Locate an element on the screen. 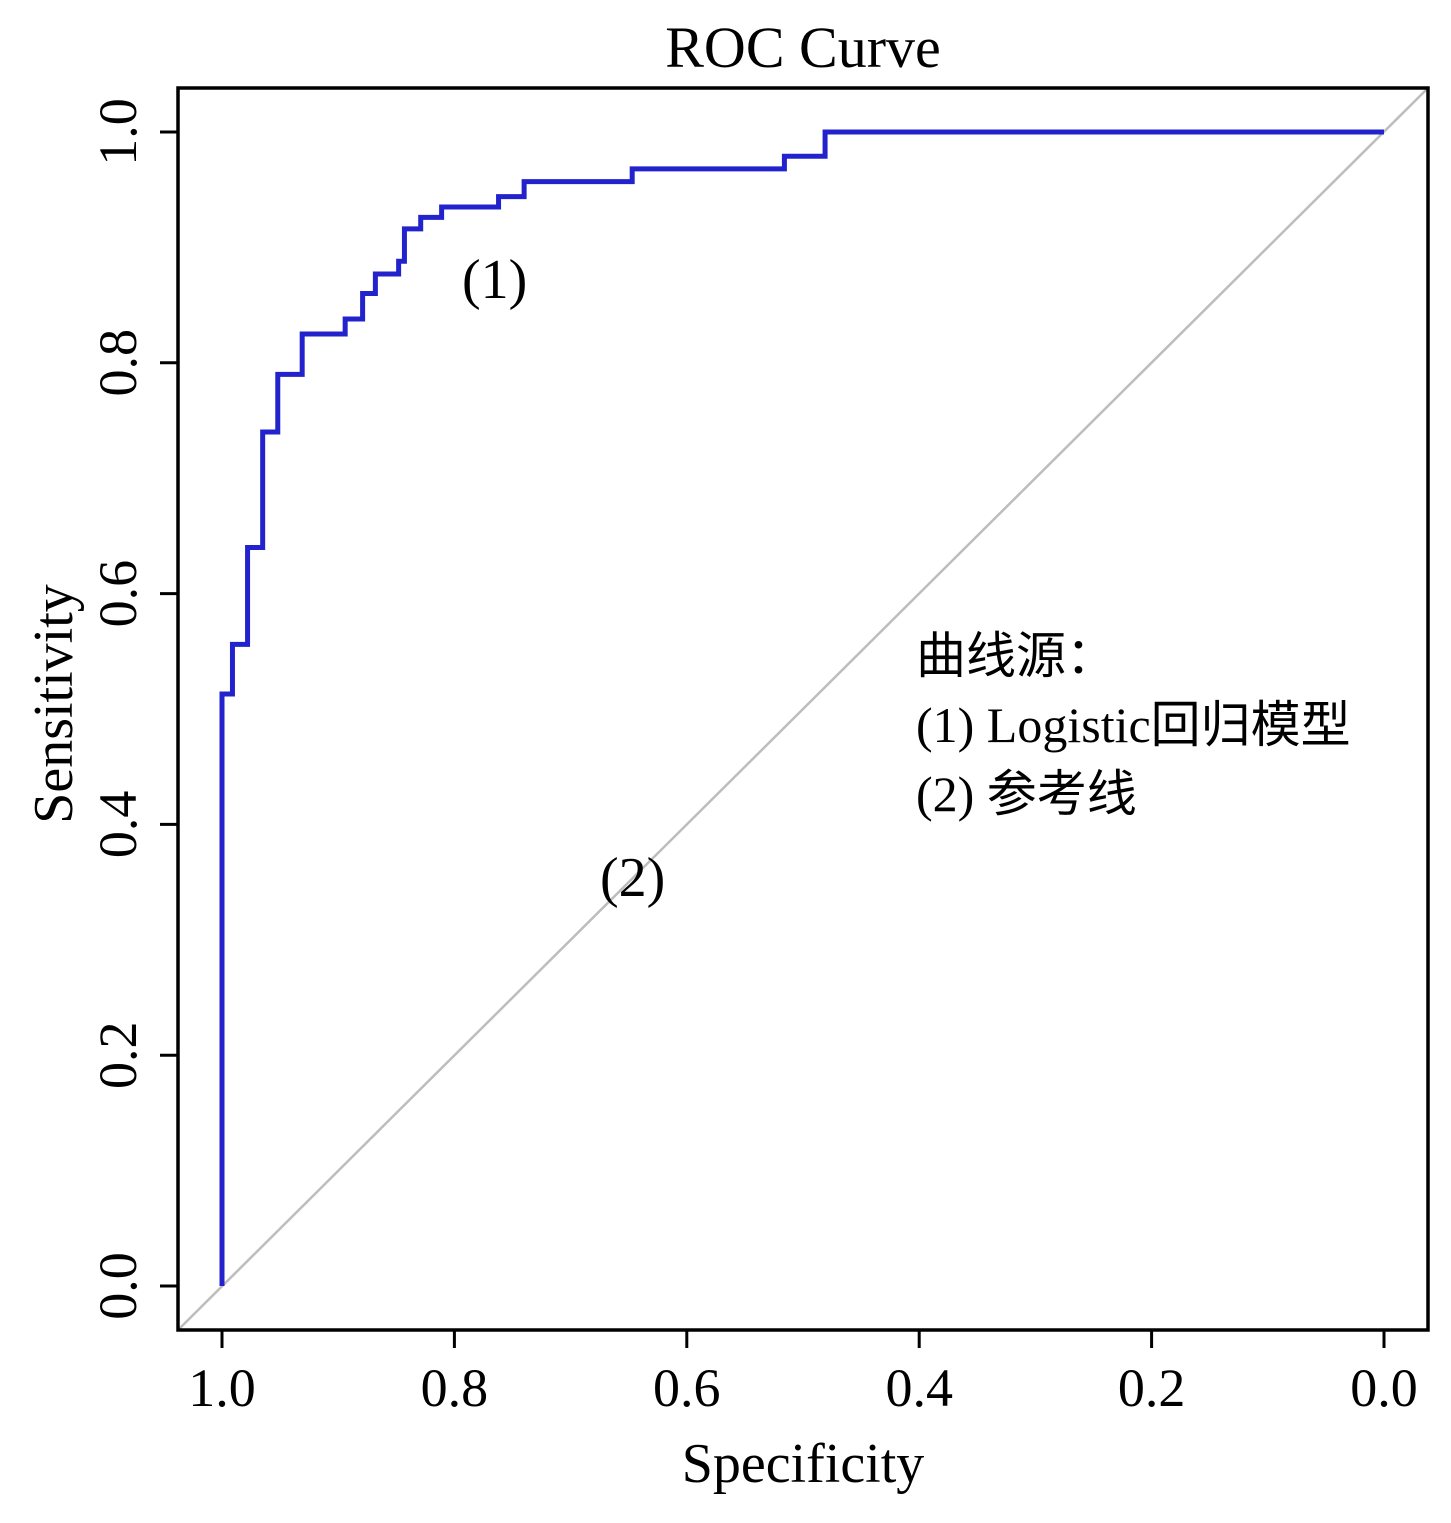 Image resolution: width=1451 pixels, height=1523 pixels. legend: 曲线源： (1) Logistic回归模型 (2) 参考线 is located at coordinates (1133, 725).